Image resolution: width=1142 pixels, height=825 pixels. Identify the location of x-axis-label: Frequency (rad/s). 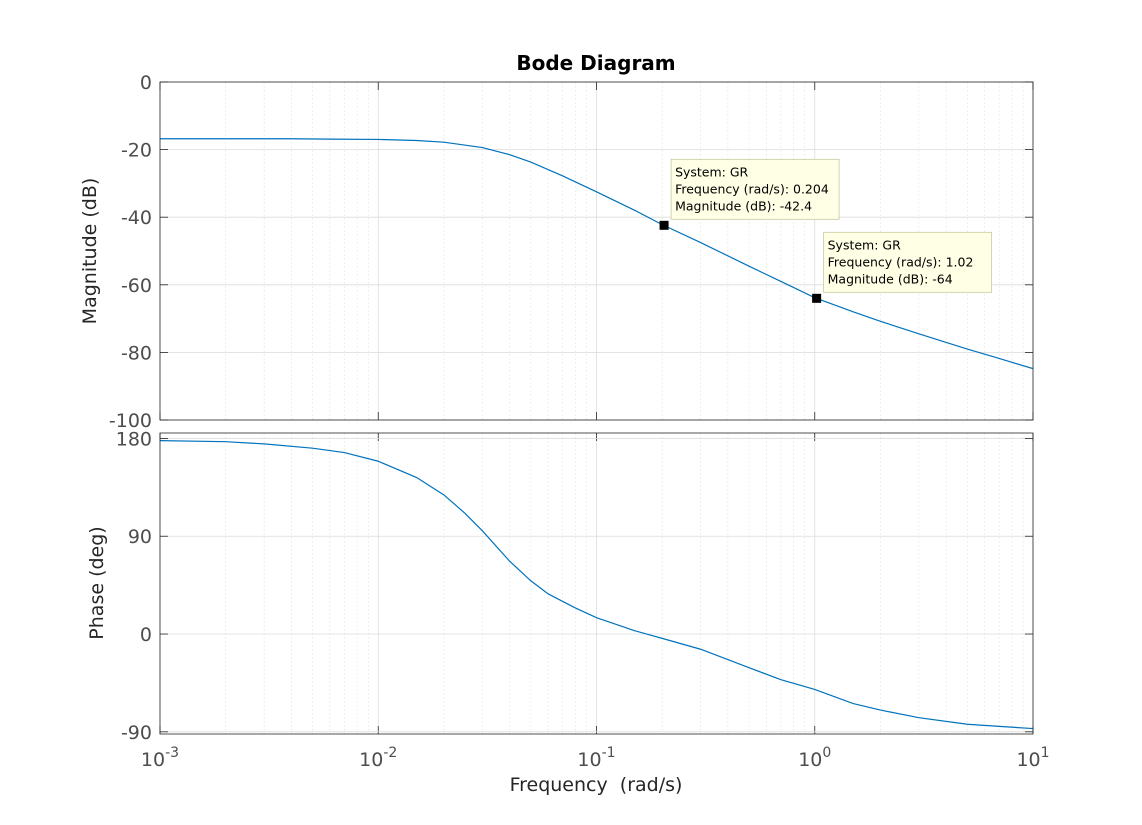
(596, 785).